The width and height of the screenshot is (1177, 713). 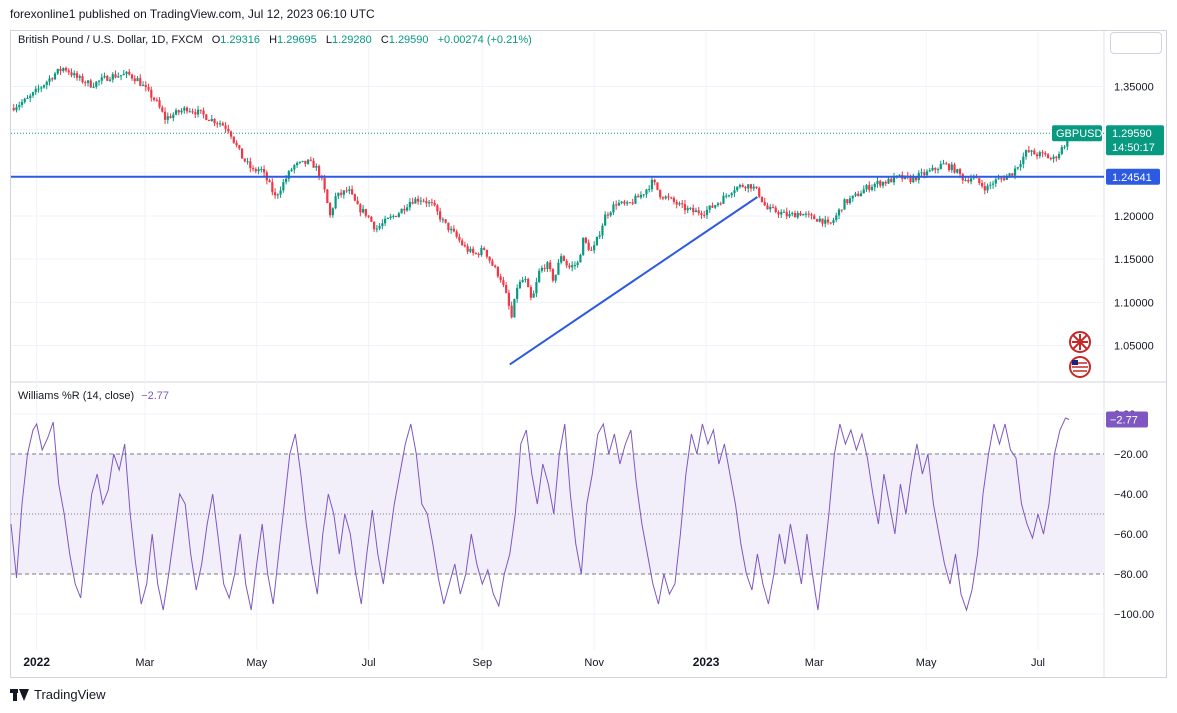 What do you see at coordinates (351, 40) in the screenshot?
I see `legend-low: 1.29280` at bounding box center [351, 40].